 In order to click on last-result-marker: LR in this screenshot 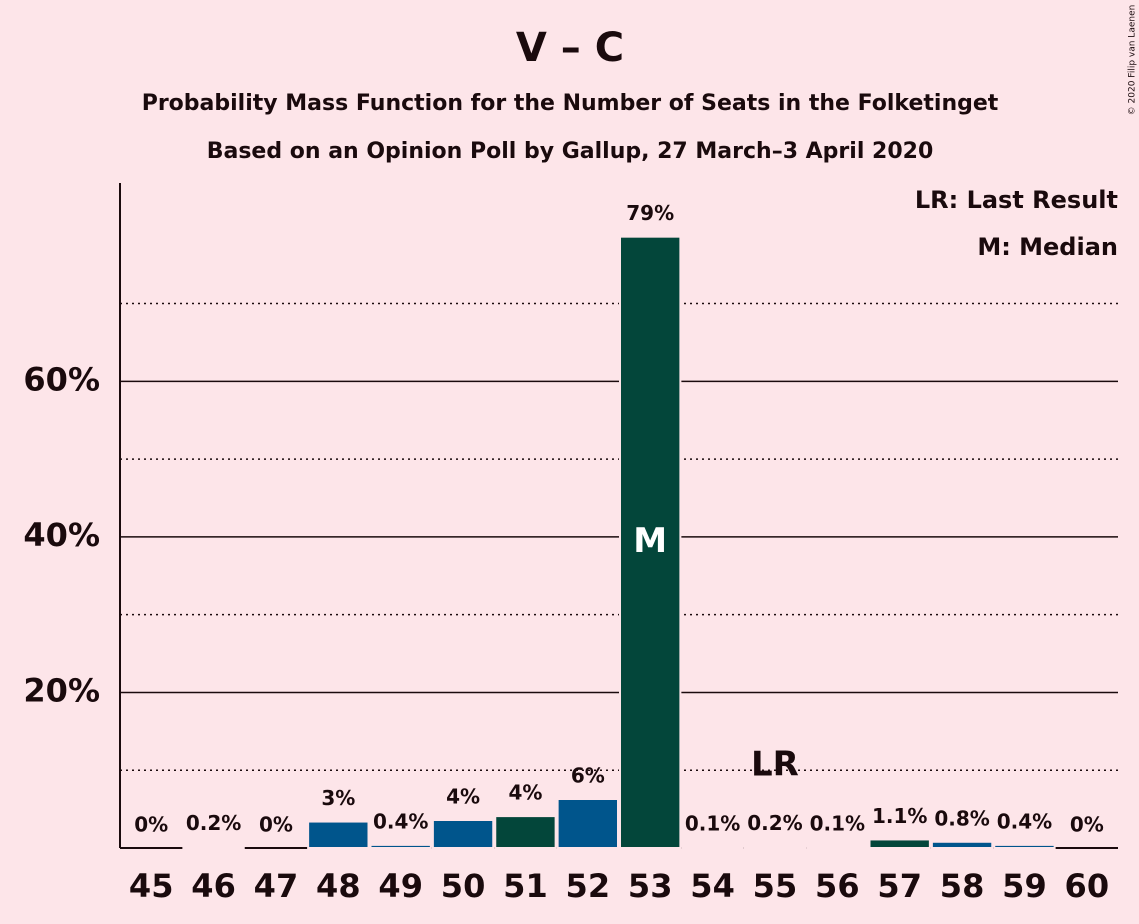, I will do `click(775, 765)`.